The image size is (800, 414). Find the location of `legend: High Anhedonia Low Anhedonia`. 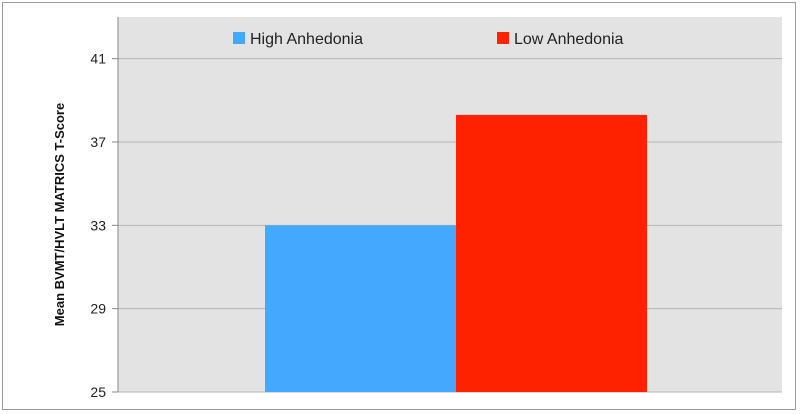

legend: High Anhedonia Low Anhedonia is located at coordinates (428, 39).